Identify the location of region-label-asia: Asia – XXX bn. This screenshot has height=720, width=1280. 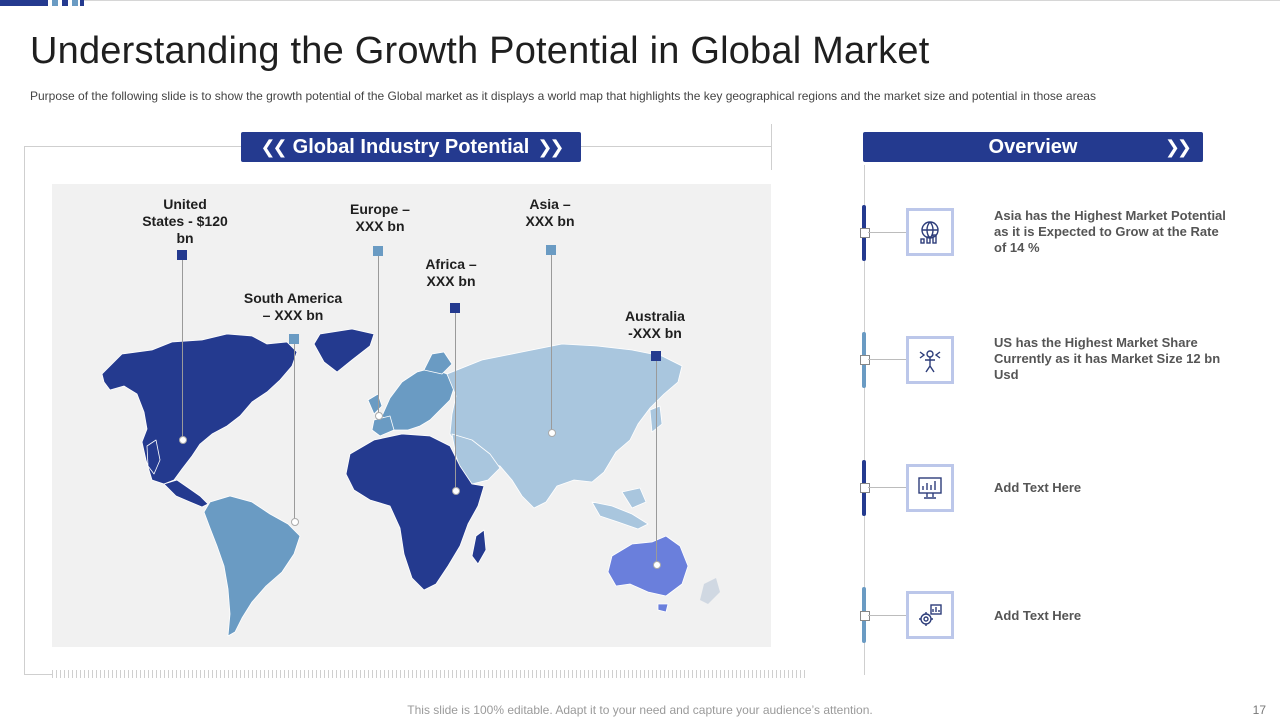
(550, 212).